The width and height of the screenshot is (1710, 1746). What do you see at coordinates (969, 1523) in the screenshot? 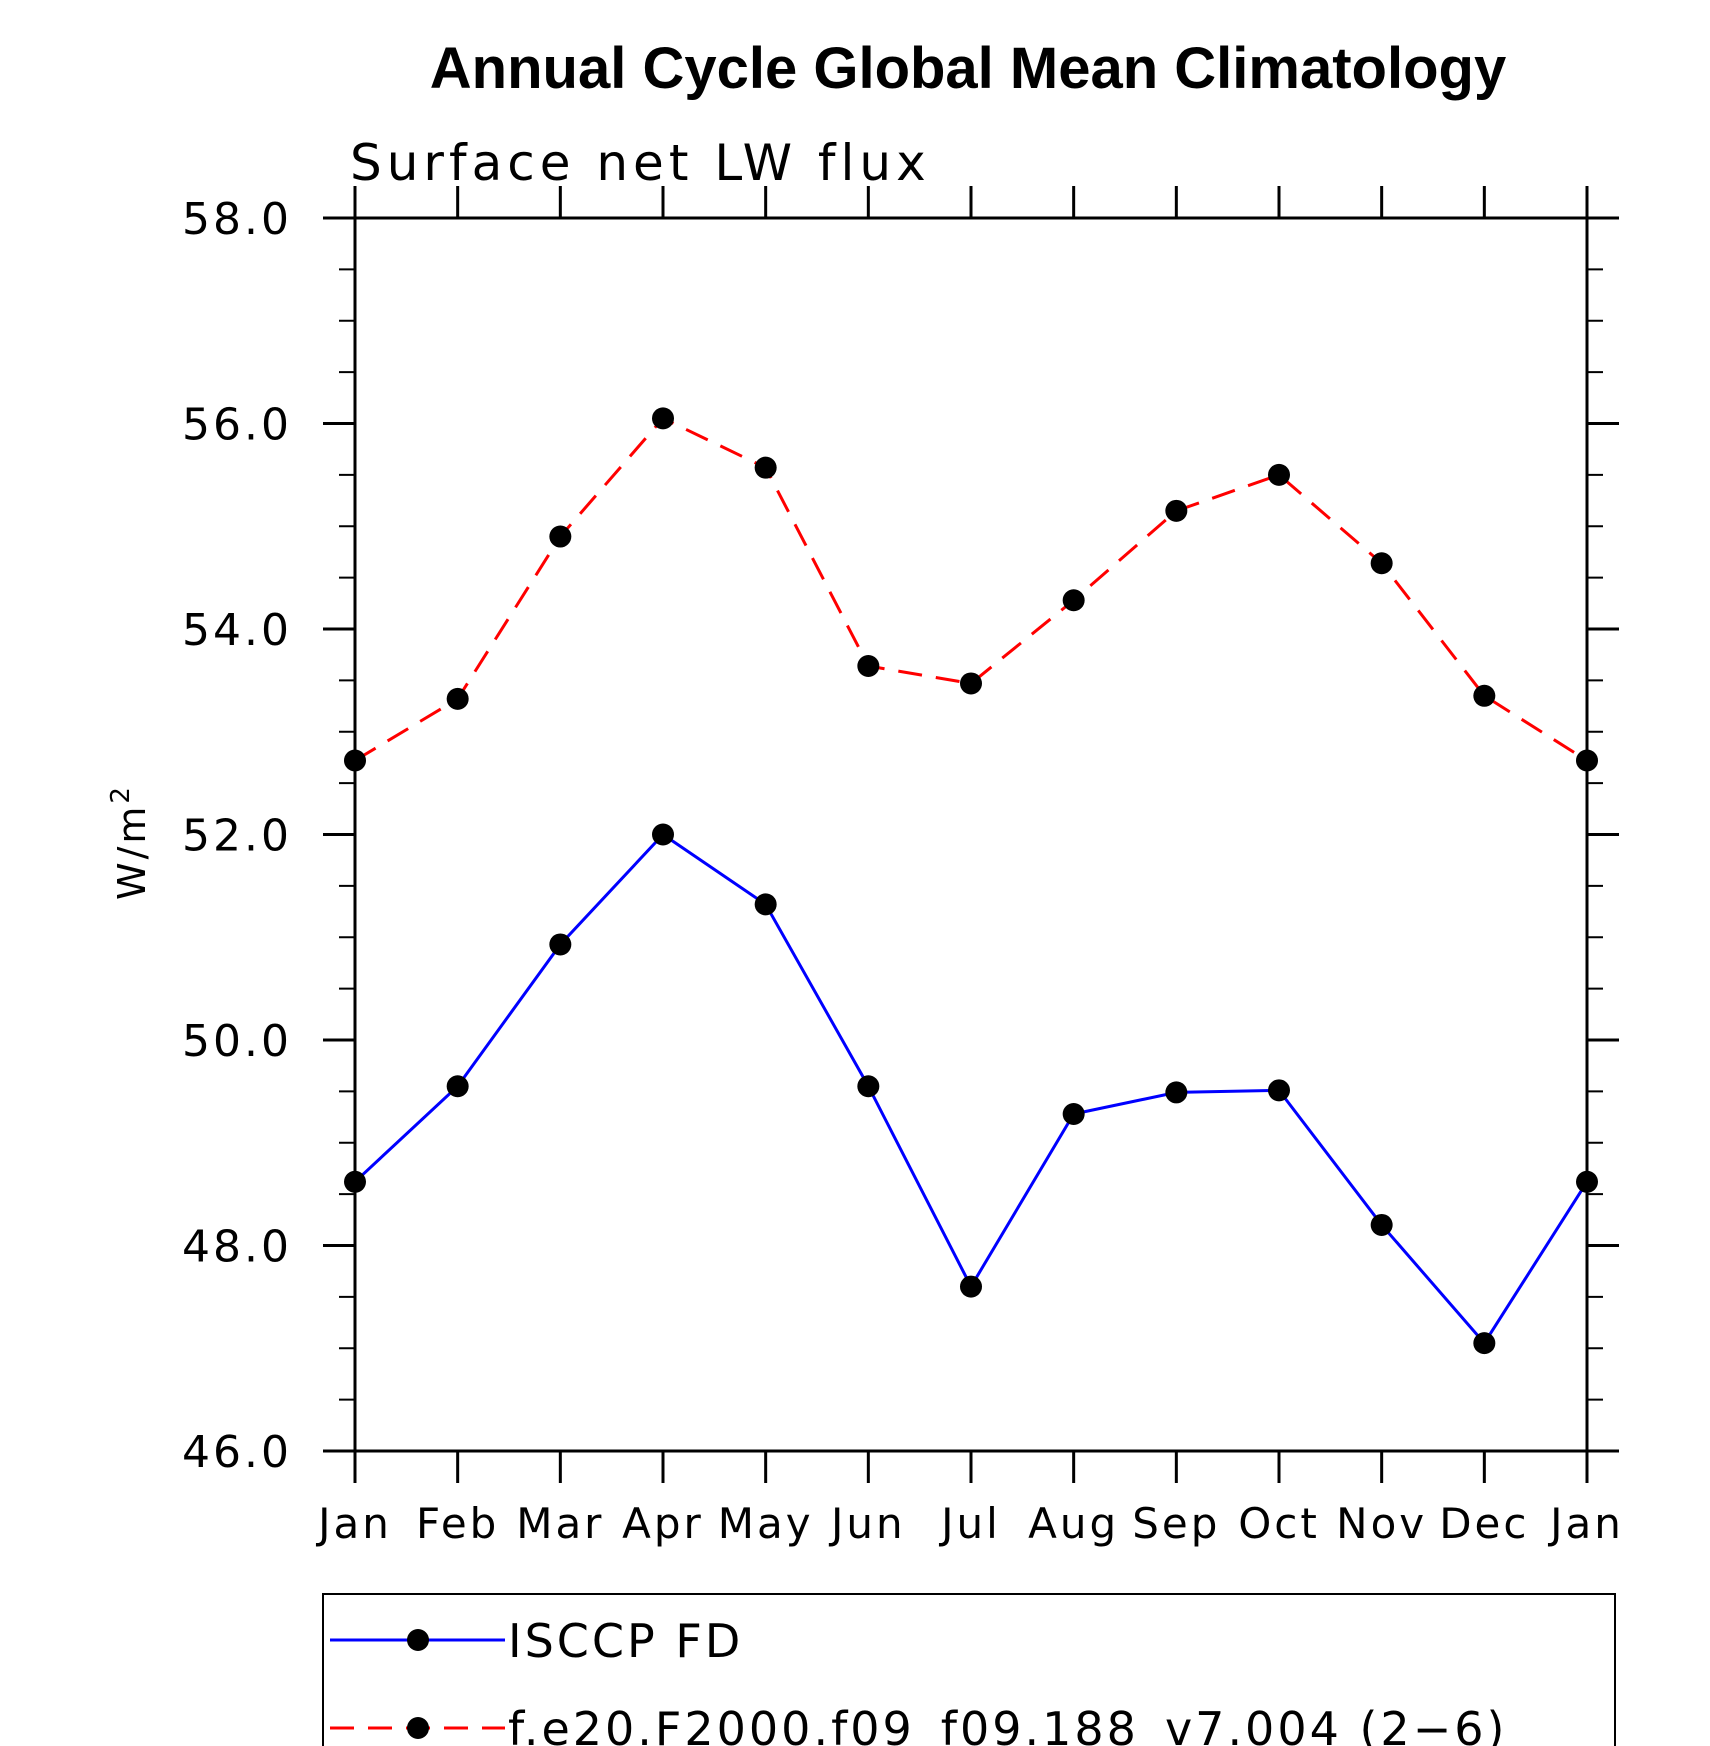
I see `x-tick-label: Jul` at bounding box center [969, 1523].